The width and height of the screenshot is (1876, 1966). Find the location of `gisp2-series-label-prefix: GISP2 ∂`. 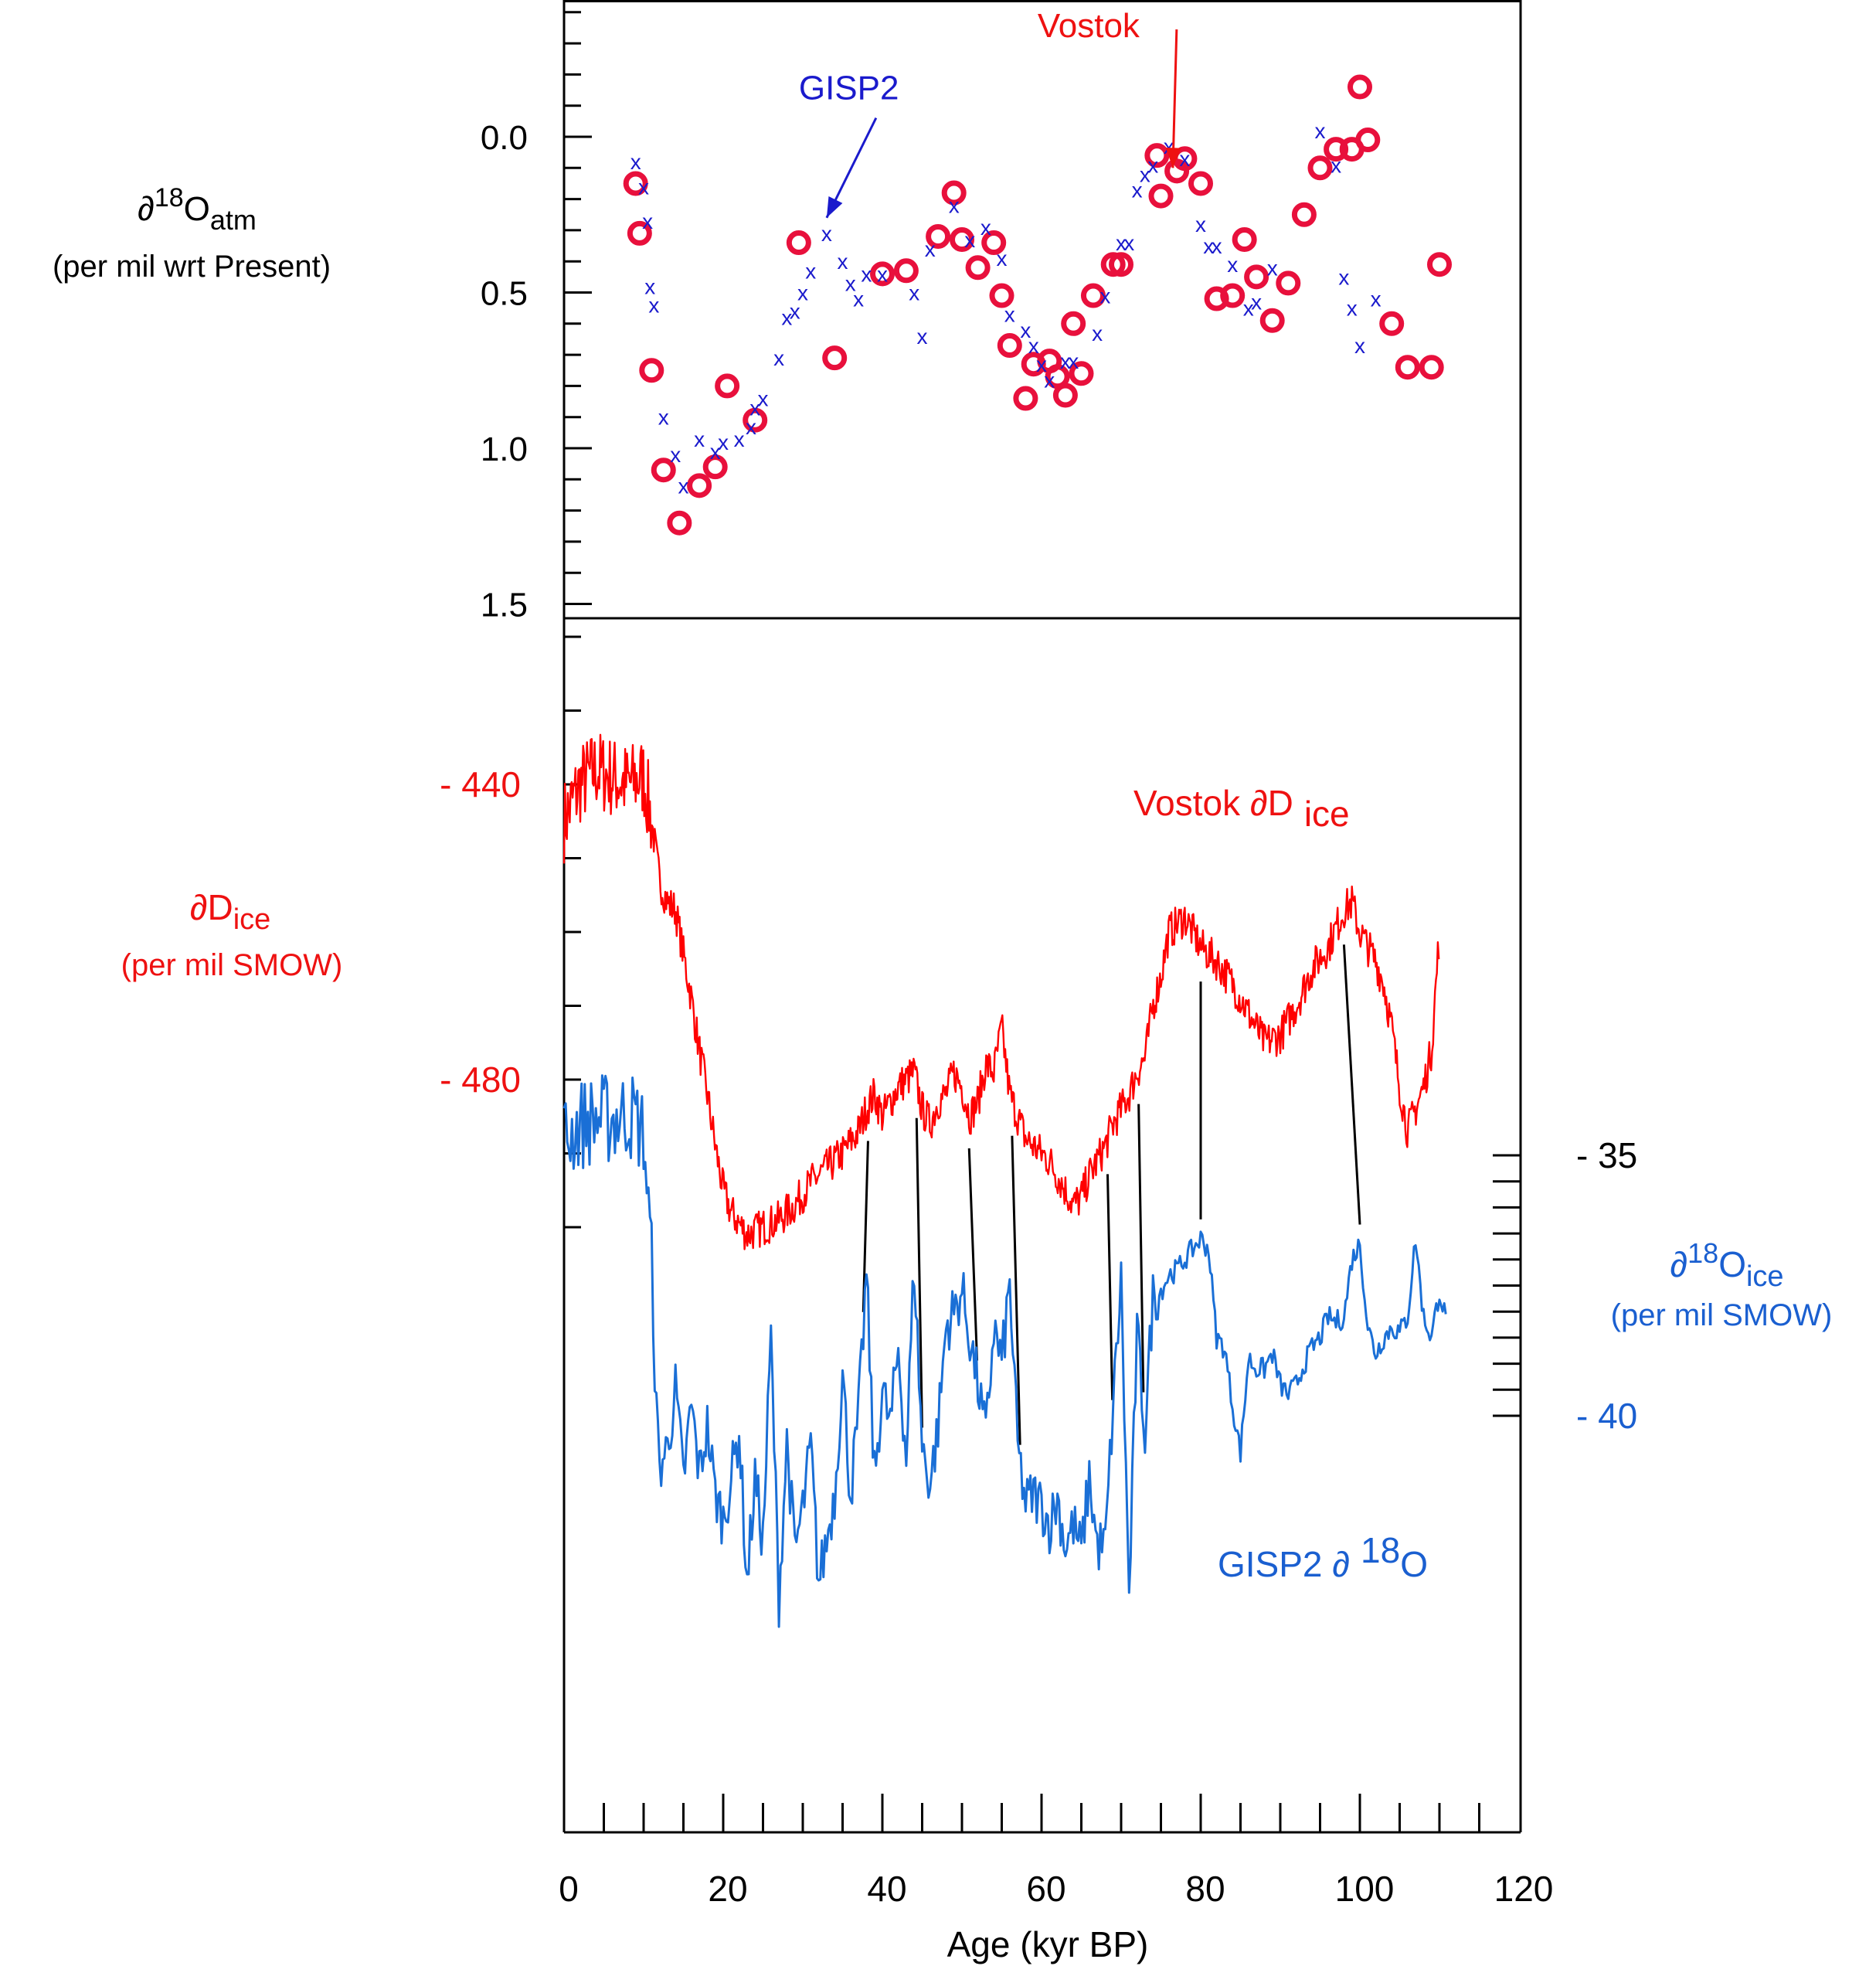

gisp2-series-label-prefix: GISP2 ∂ is located at coordinates (1284, 1564).